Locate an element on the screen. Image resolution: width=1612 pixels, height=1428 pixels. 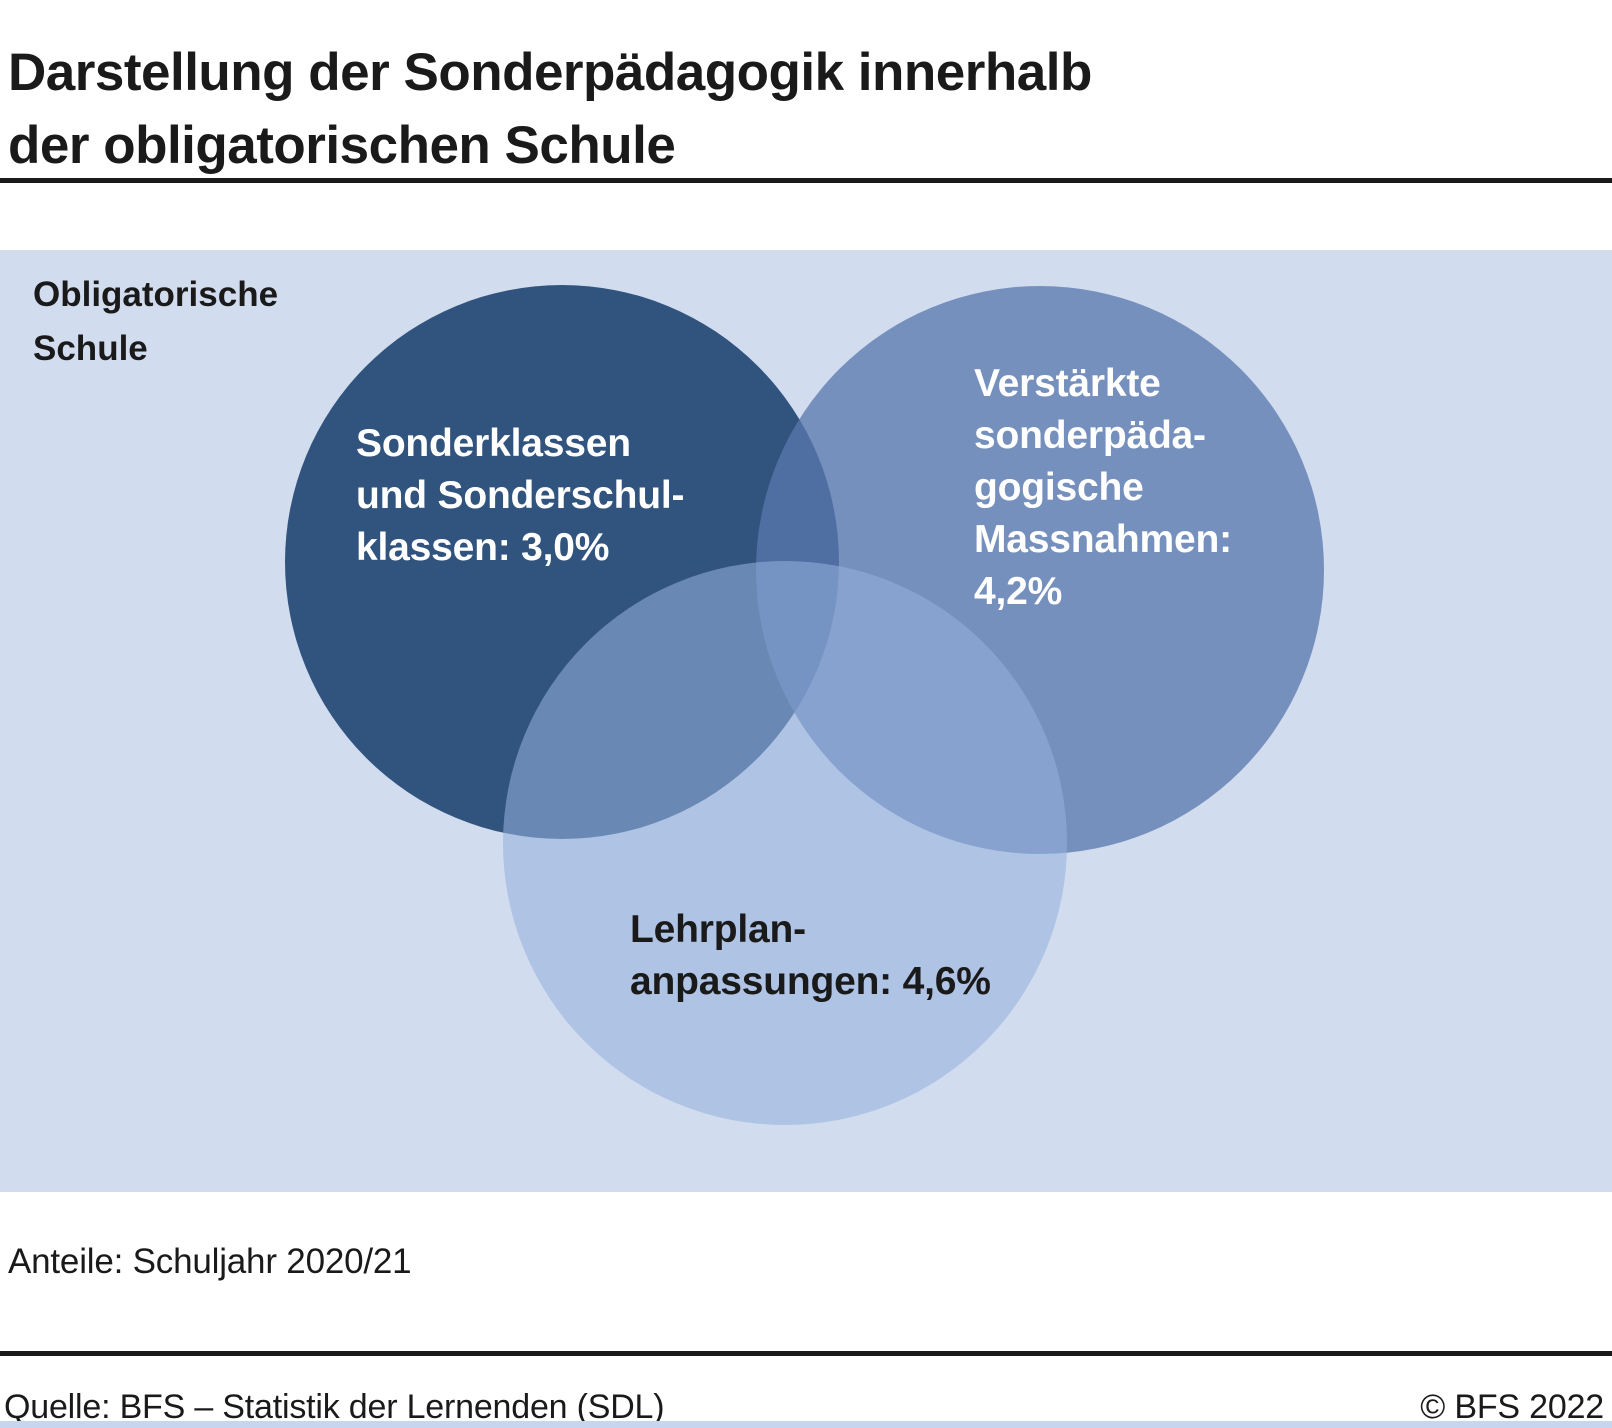
label-sonderklassen-line-2: und Sonderschul- is located at coordinates (520, 495).